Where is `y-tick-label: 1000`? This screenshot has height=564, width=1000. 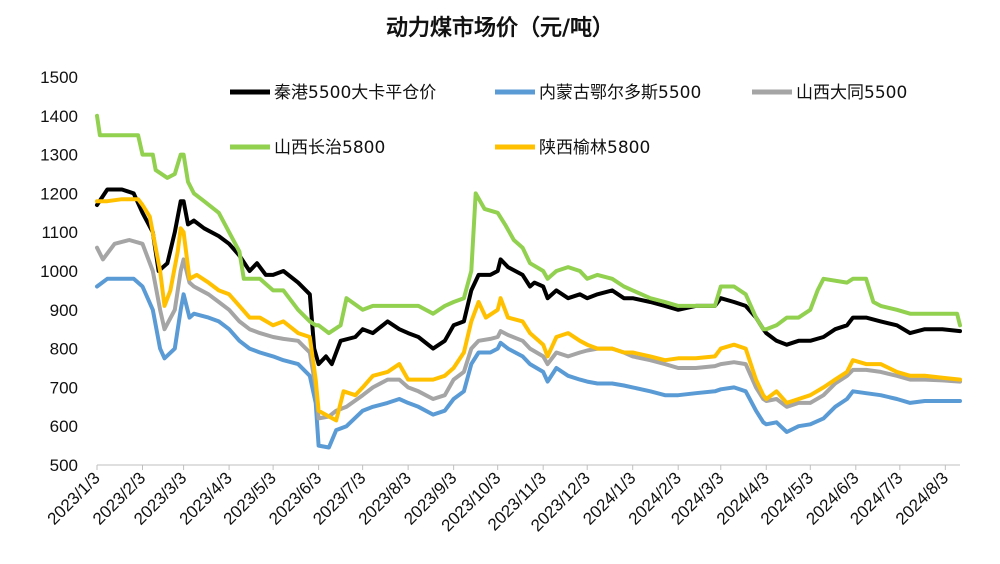 y-tick-label: 1000 is located at coordinates (59, 271).